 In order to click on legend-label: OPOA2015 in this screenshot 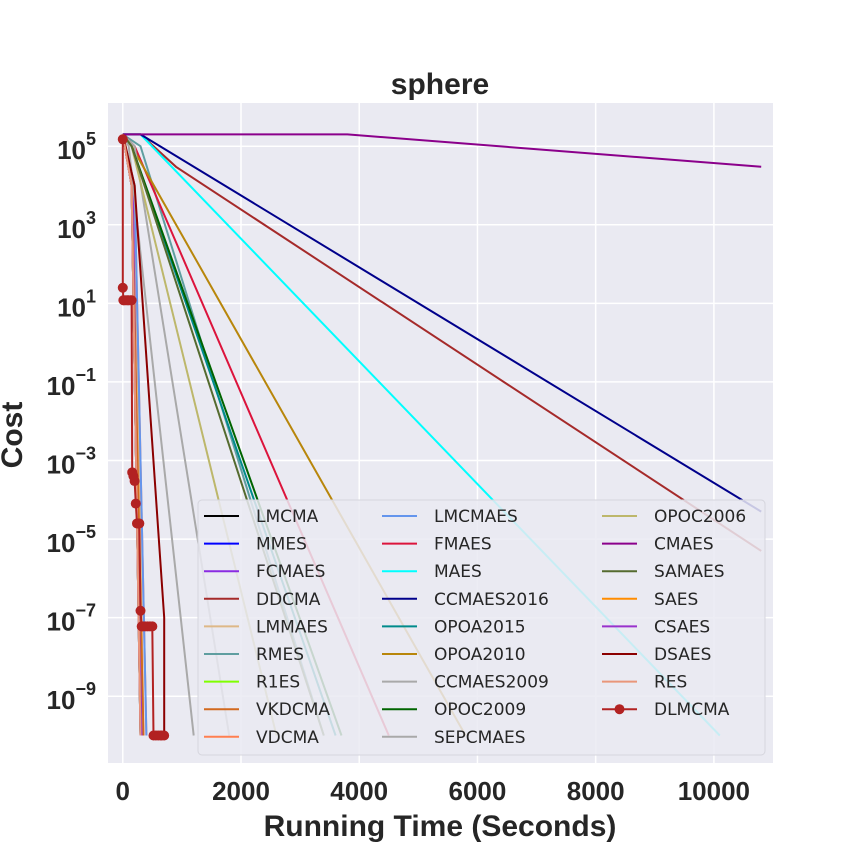, I will do `click(480, 627)`.